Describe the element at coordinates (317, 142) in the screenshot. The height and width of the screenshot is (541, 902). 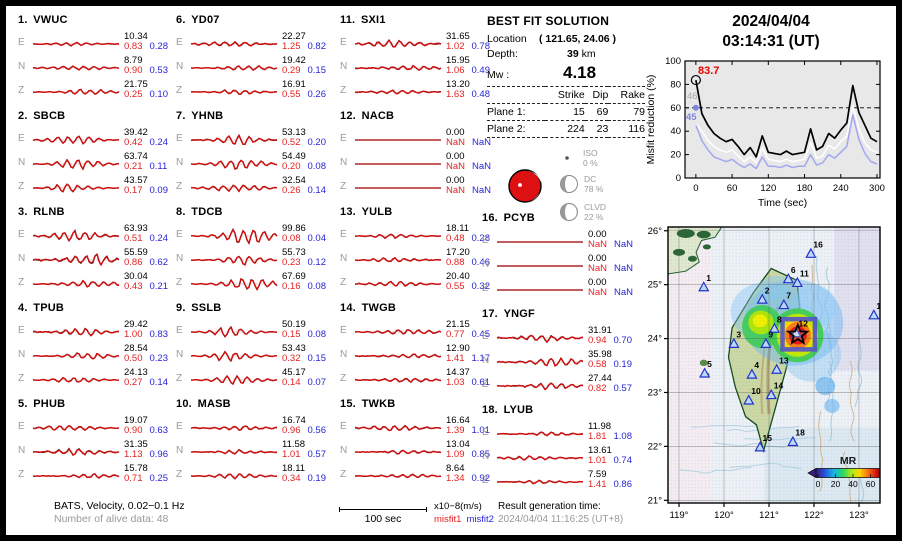
I see `misfit2-value: 0.20` at that location.